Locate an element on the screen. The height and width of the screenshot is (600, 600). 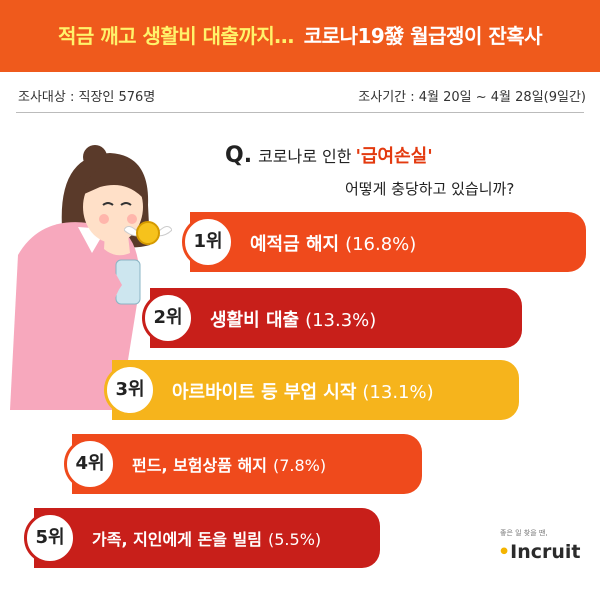
bar-label-text-1: 예적금 해지 is located at coordinates (295, 244).